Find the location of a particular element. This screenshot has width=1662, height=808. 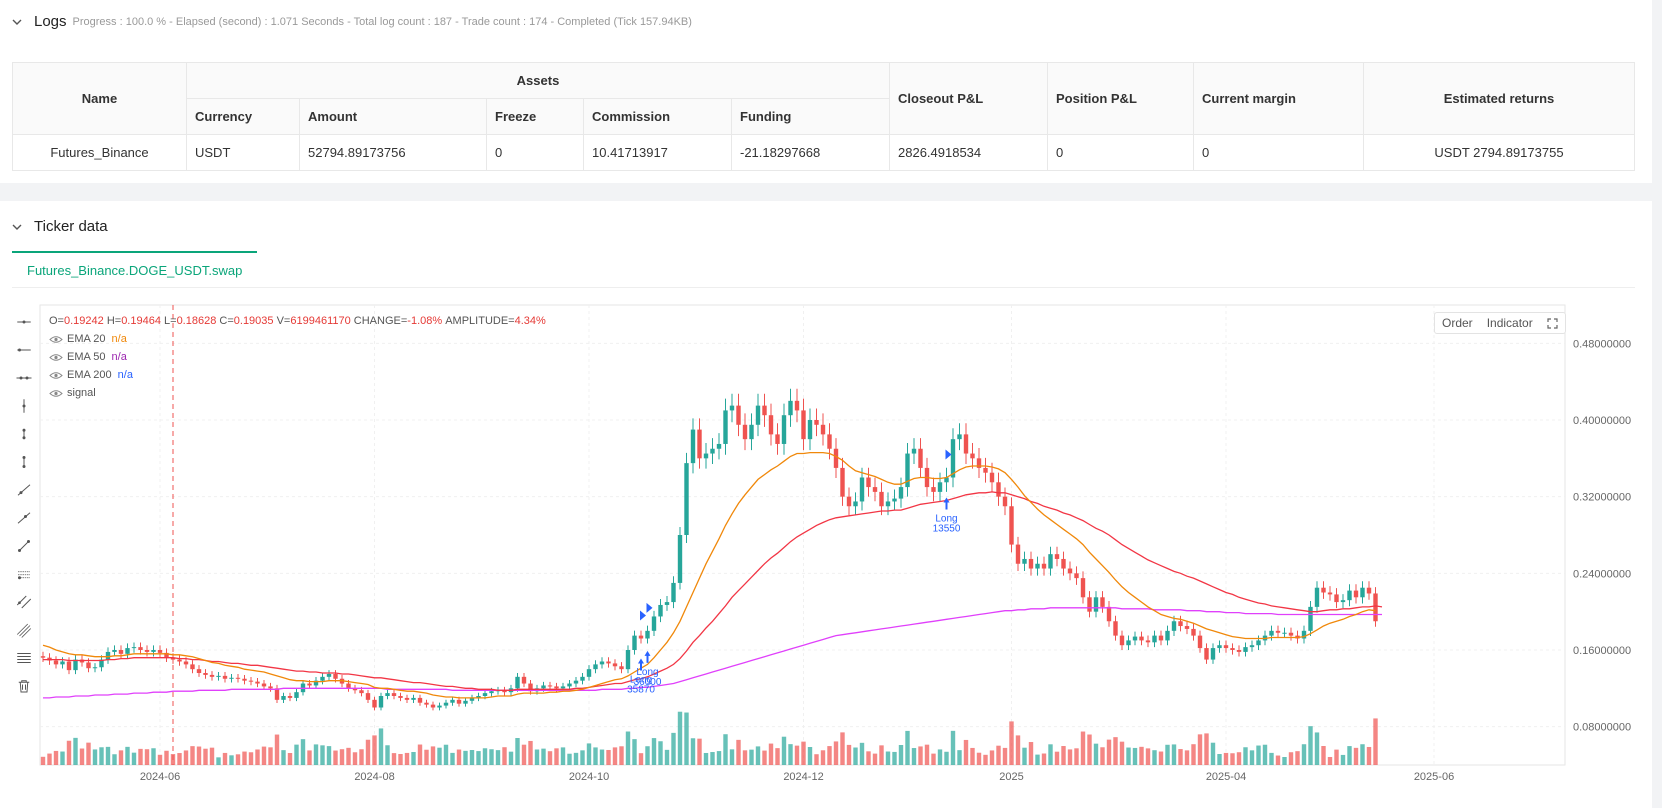

indicator-row: EMA 50 n/a is located at coordinates (297, 357).